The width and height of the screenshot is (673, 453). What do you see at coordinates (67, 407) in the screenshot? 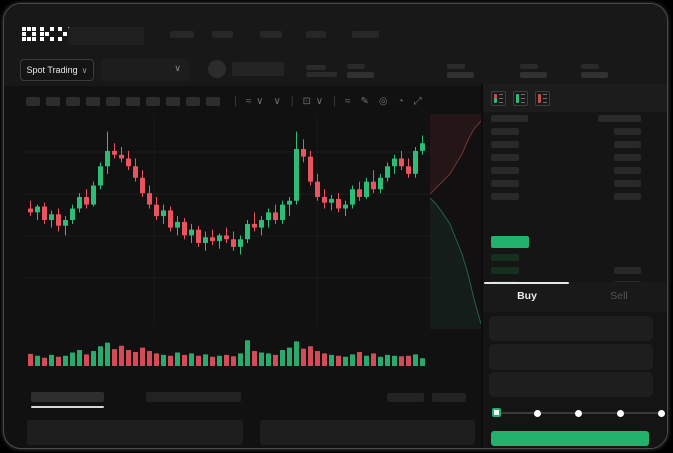
I see `bottom-tab-underline` at bounding box center [67, 407].